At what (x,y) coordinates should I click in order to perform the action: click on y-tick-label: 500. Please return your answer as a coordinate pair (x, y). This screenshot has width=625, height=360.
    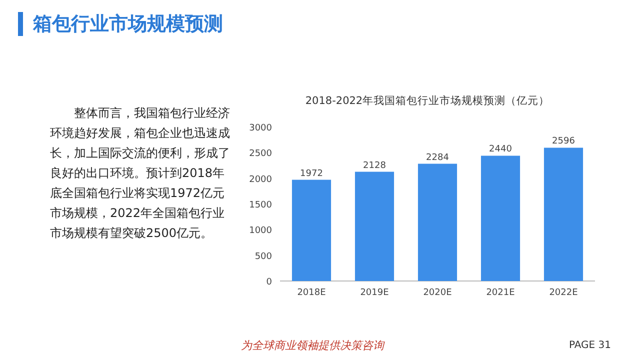
    Looking at the image, I should click on (263, 257).